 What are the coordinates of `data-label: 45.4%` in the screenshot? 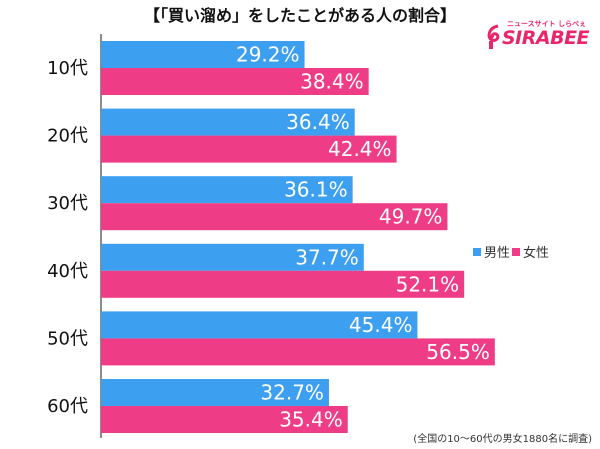 It's located at (381, 325).